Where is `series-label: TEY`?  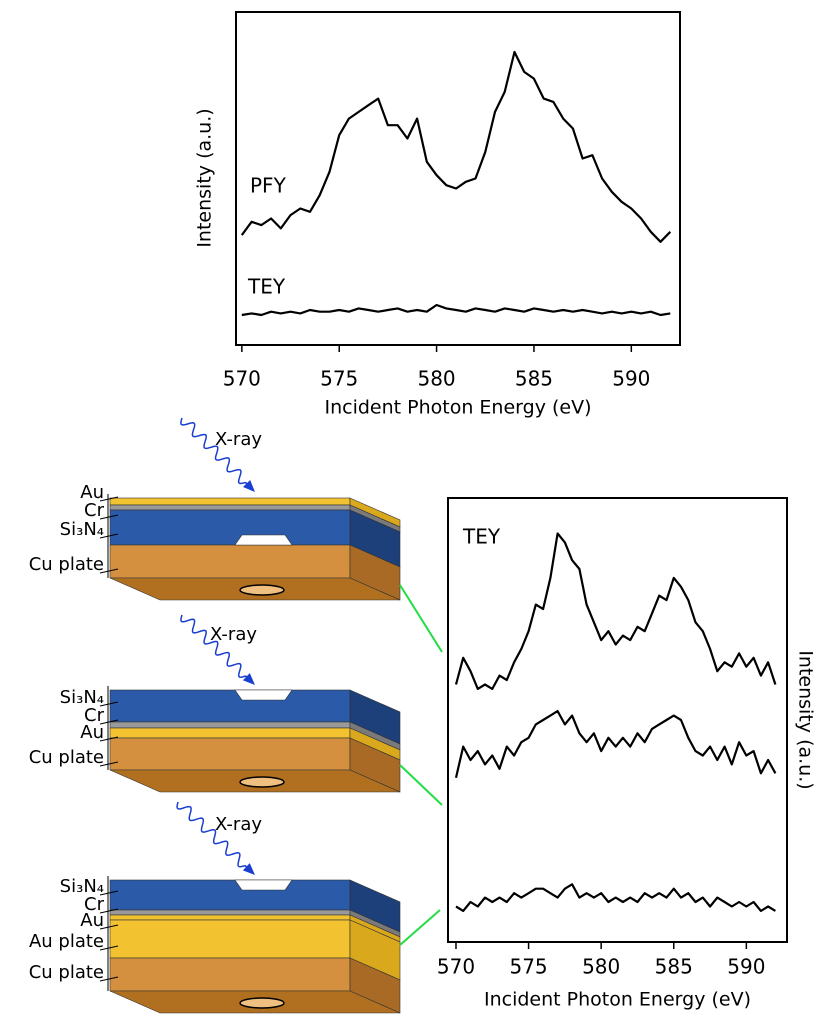 series-label: TEY is located at coordinates (266, 287).